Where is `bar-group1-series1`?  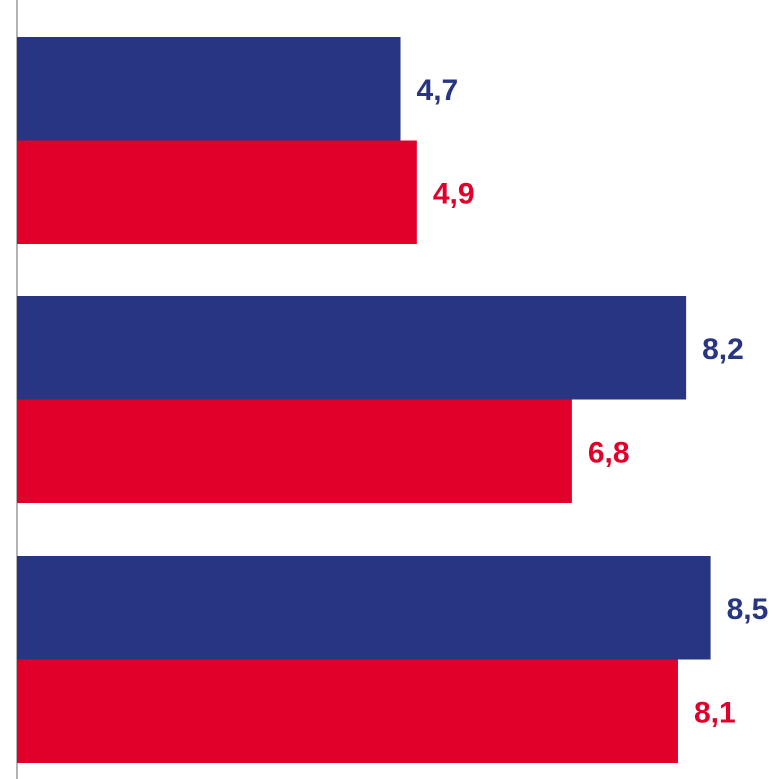
bar-group1-series1 is located at coordinates (209, 89).